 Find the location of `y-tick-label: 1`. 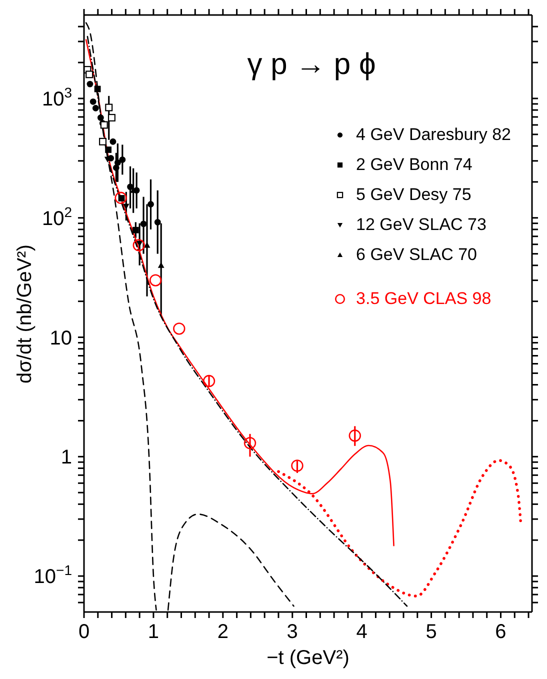

y-tick-label: 1 is located at coordinates (66, 457).